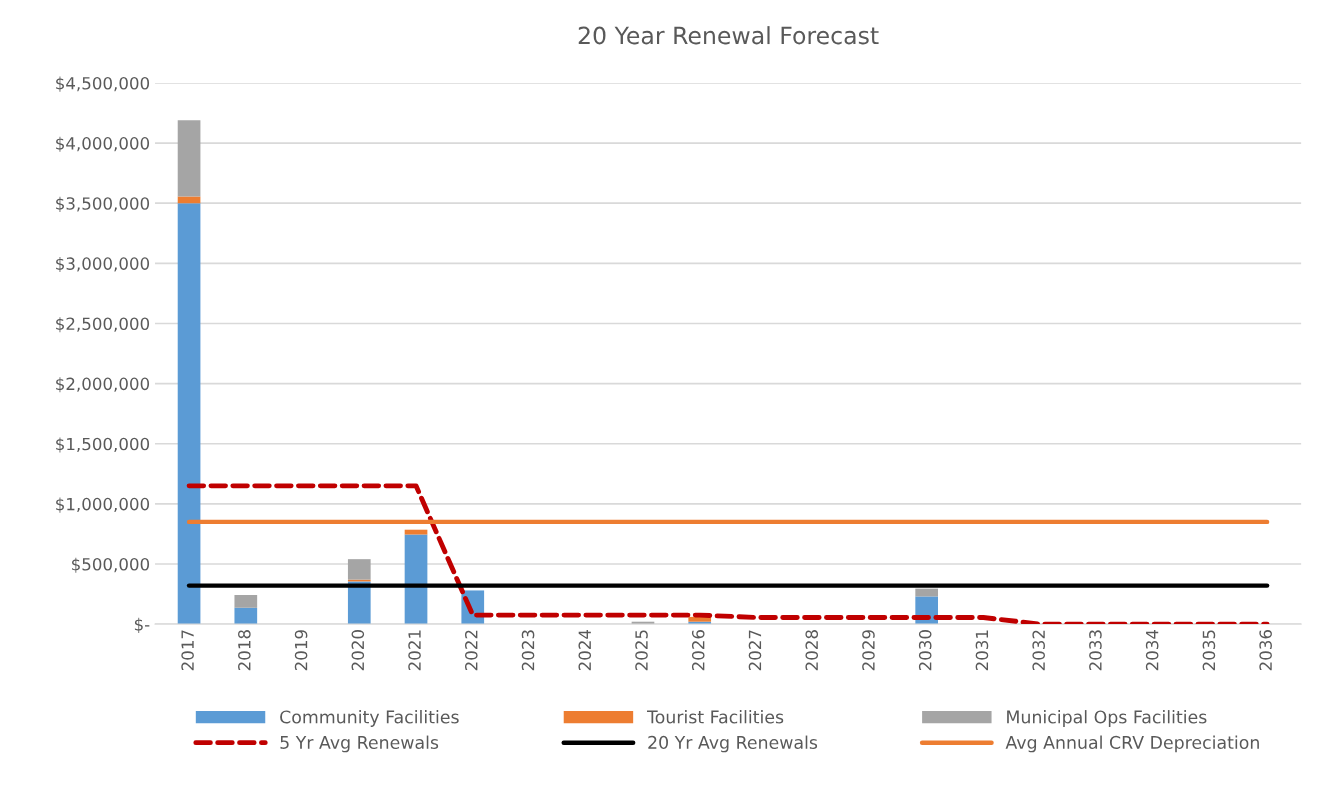 The width and height of the screenshot is (1325, 790). I want to click on y-tick-label: $4,500,000, so click(103, 84).